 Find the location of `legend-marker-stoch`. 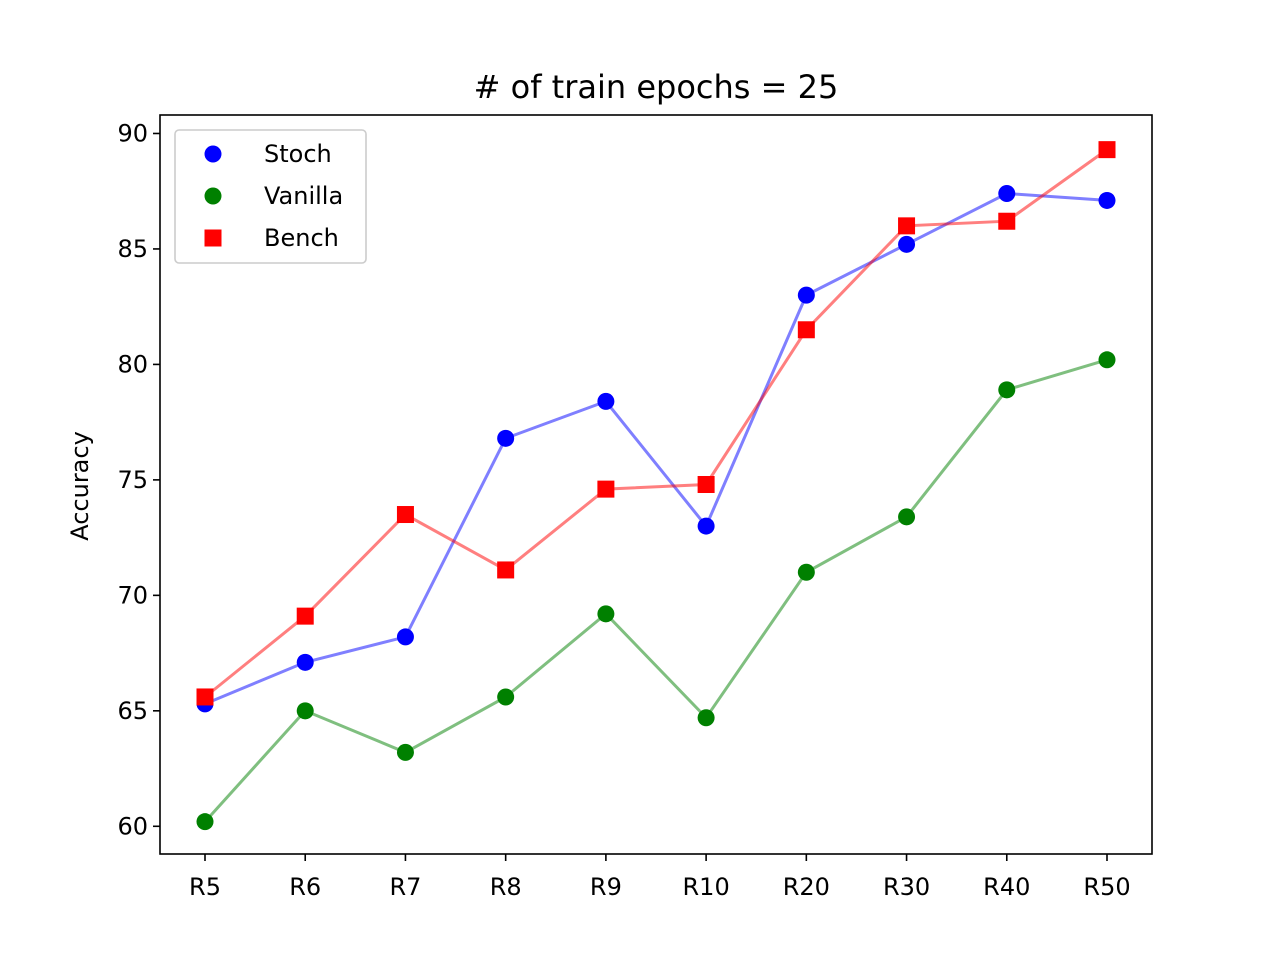

legend-marker-stoch is located at coordinates (213, 154).